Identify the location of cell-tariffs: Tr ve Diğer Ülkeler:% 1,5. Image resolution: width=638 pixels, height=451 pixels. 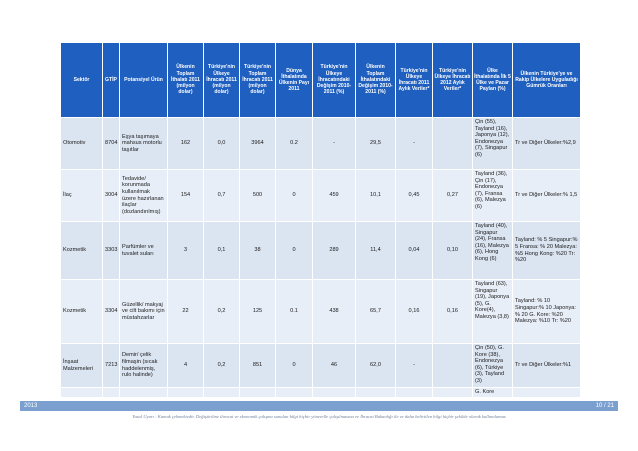
(546, 195).